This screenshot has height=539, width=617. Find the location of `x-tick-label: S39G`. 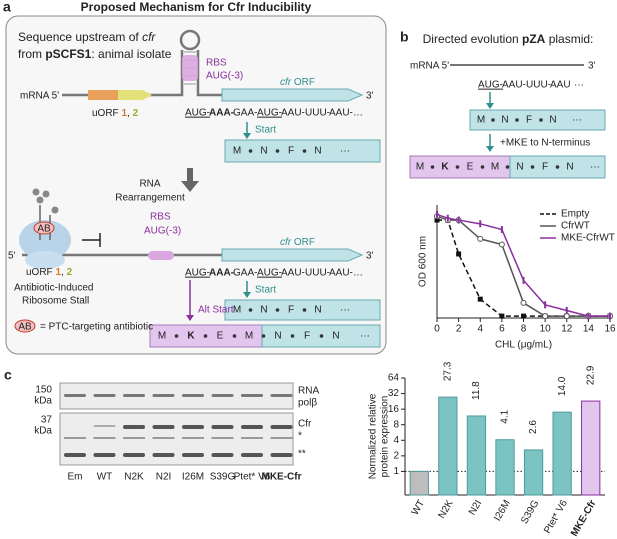

x-tick-label: S39G is located at coordinates (530, 512).